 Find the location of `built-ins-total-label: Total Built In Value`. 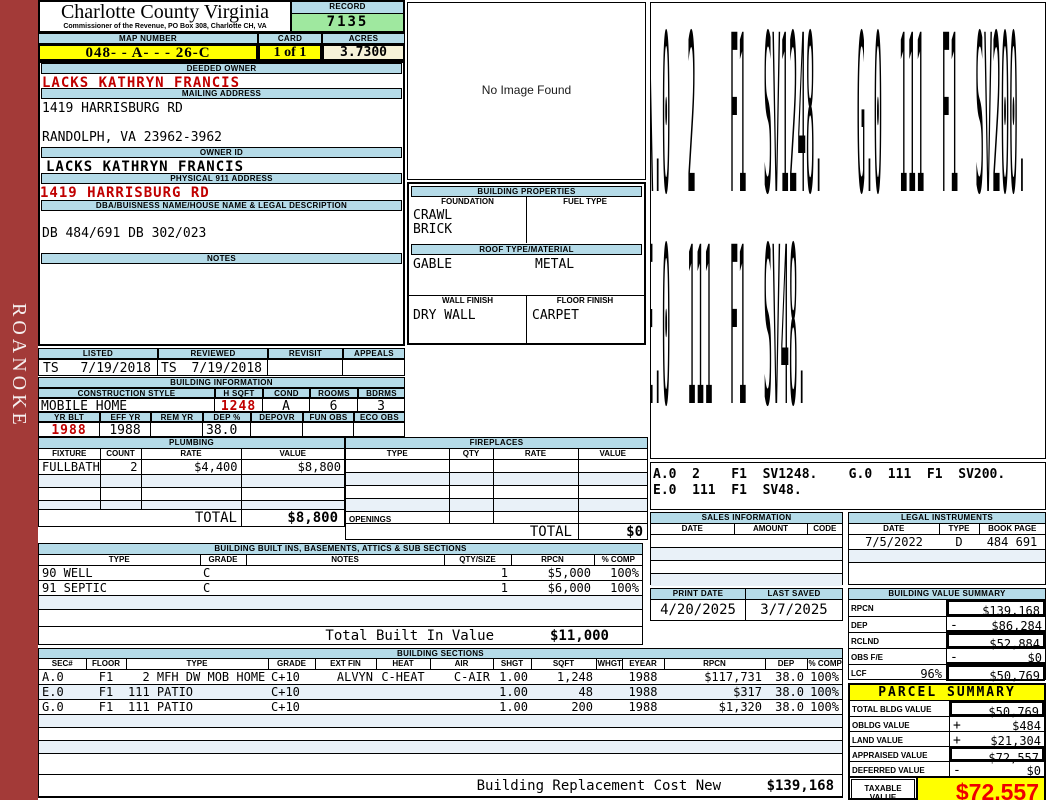

built-ins-total-label: Total Built In Value is located at coordinates (409, 635).